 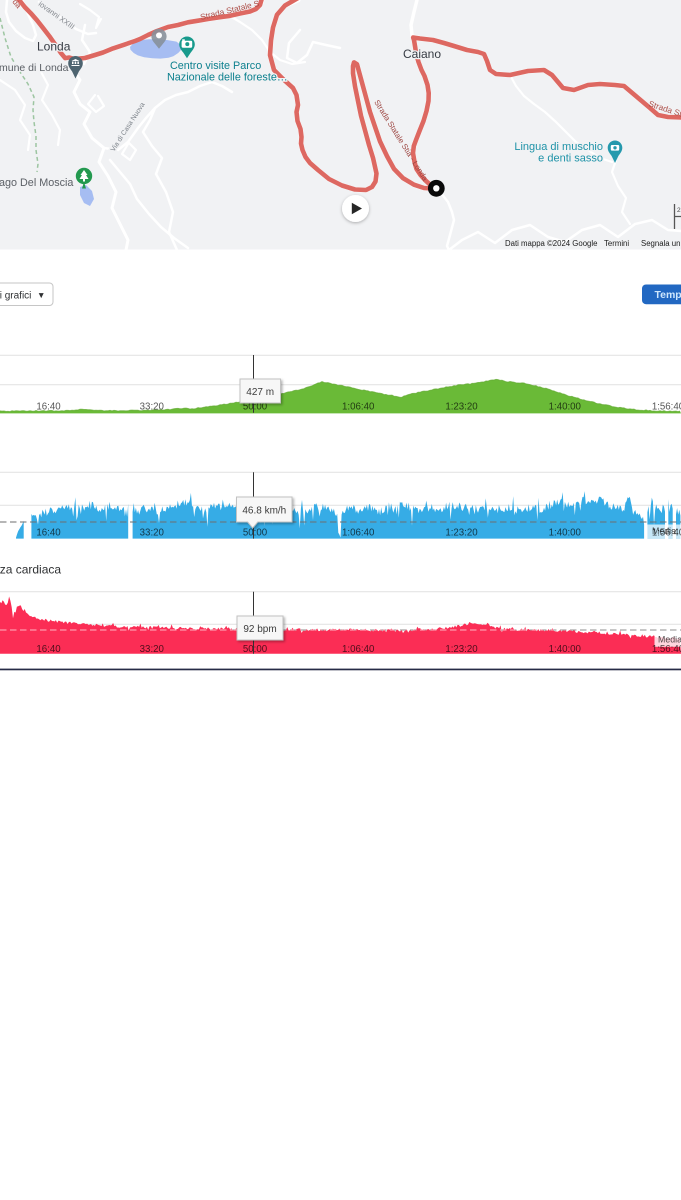 I want to click on svg-text: mune di Londa, so click(x=34, y=68).